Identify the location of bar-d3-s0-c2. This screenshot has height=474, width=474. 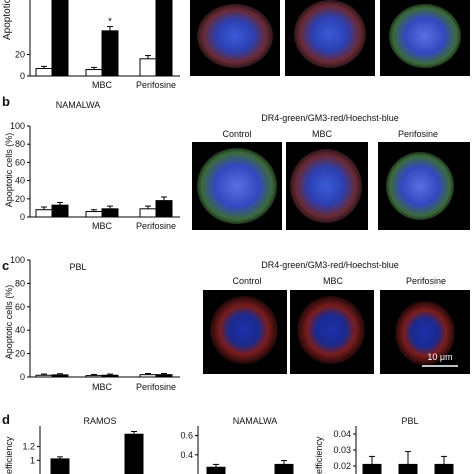
(444, 468).